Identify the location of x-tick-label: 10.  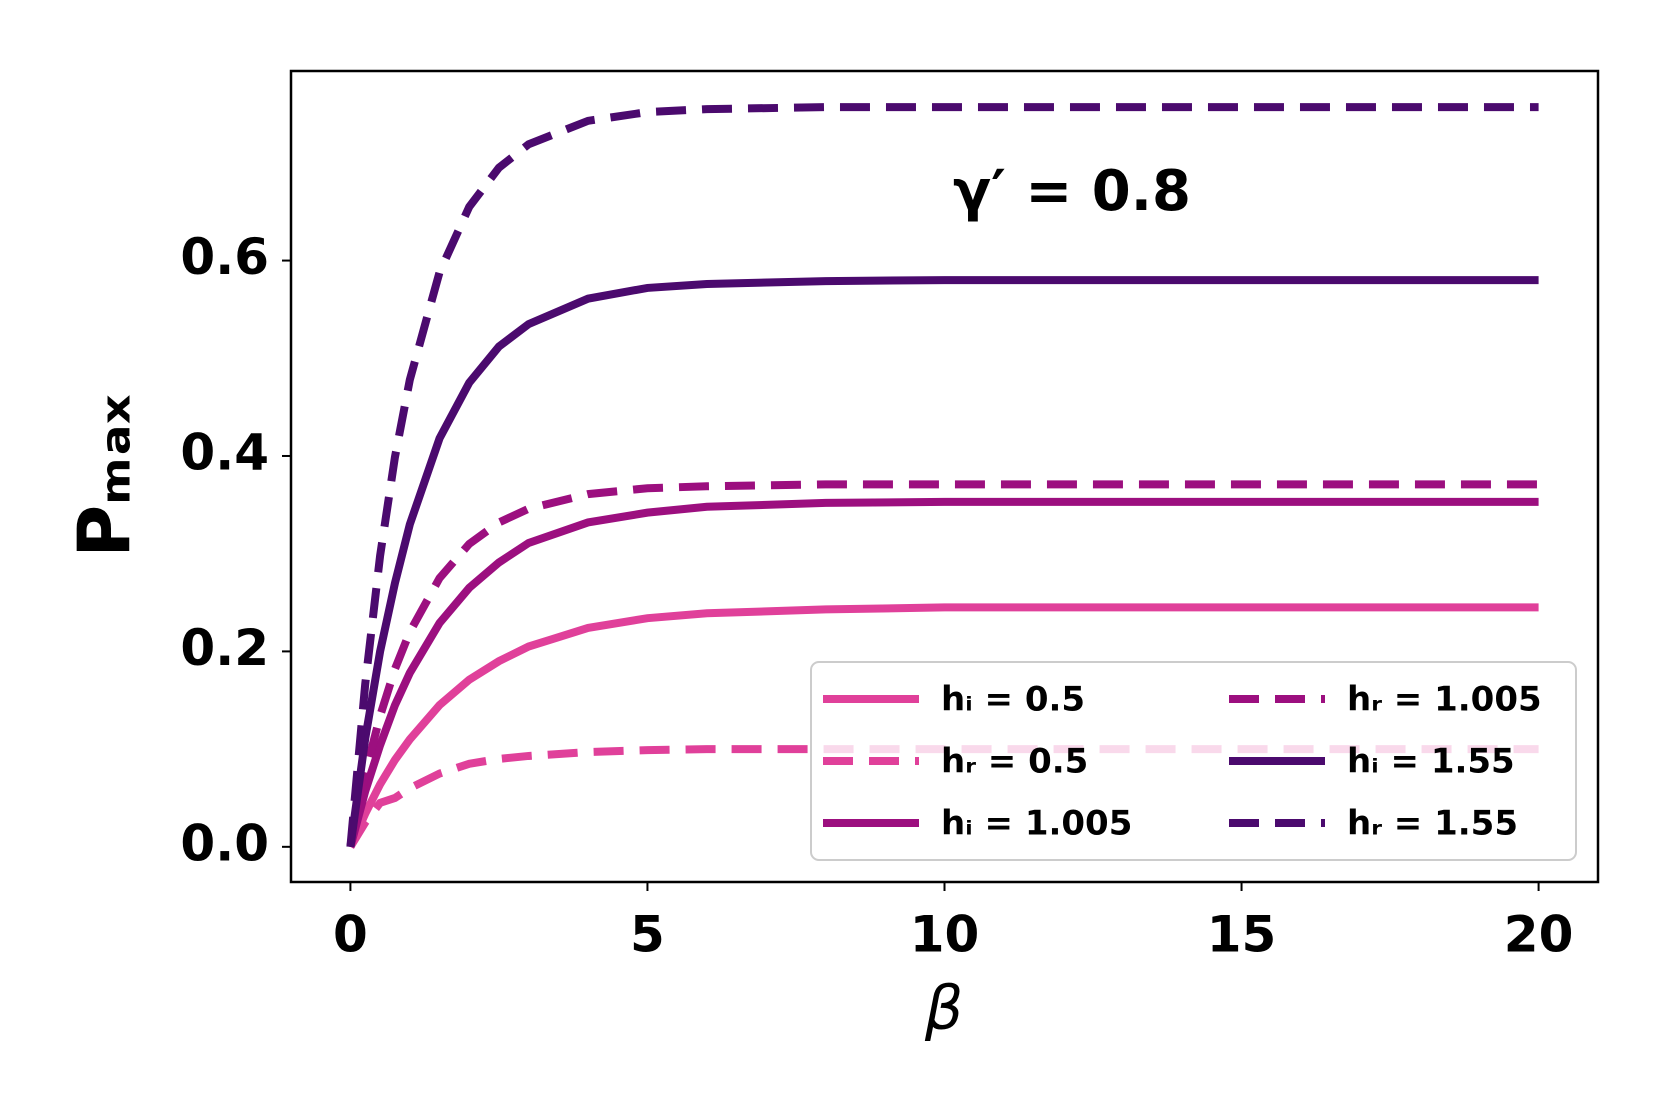
(945, 935).